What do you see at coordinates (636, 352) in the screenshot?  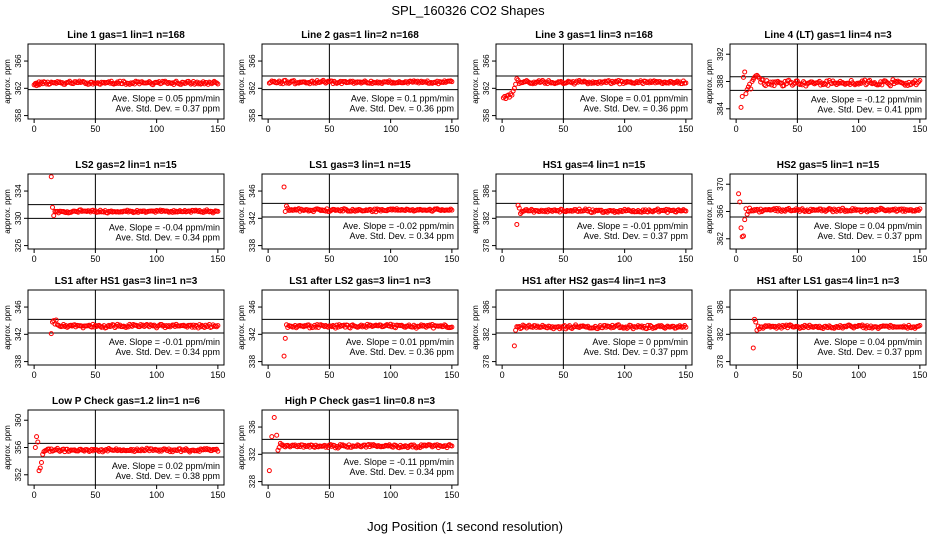 I see `std-annotation: Ave. Std. Dev. = 0.37 ppm` at bounding box center [636, 352].